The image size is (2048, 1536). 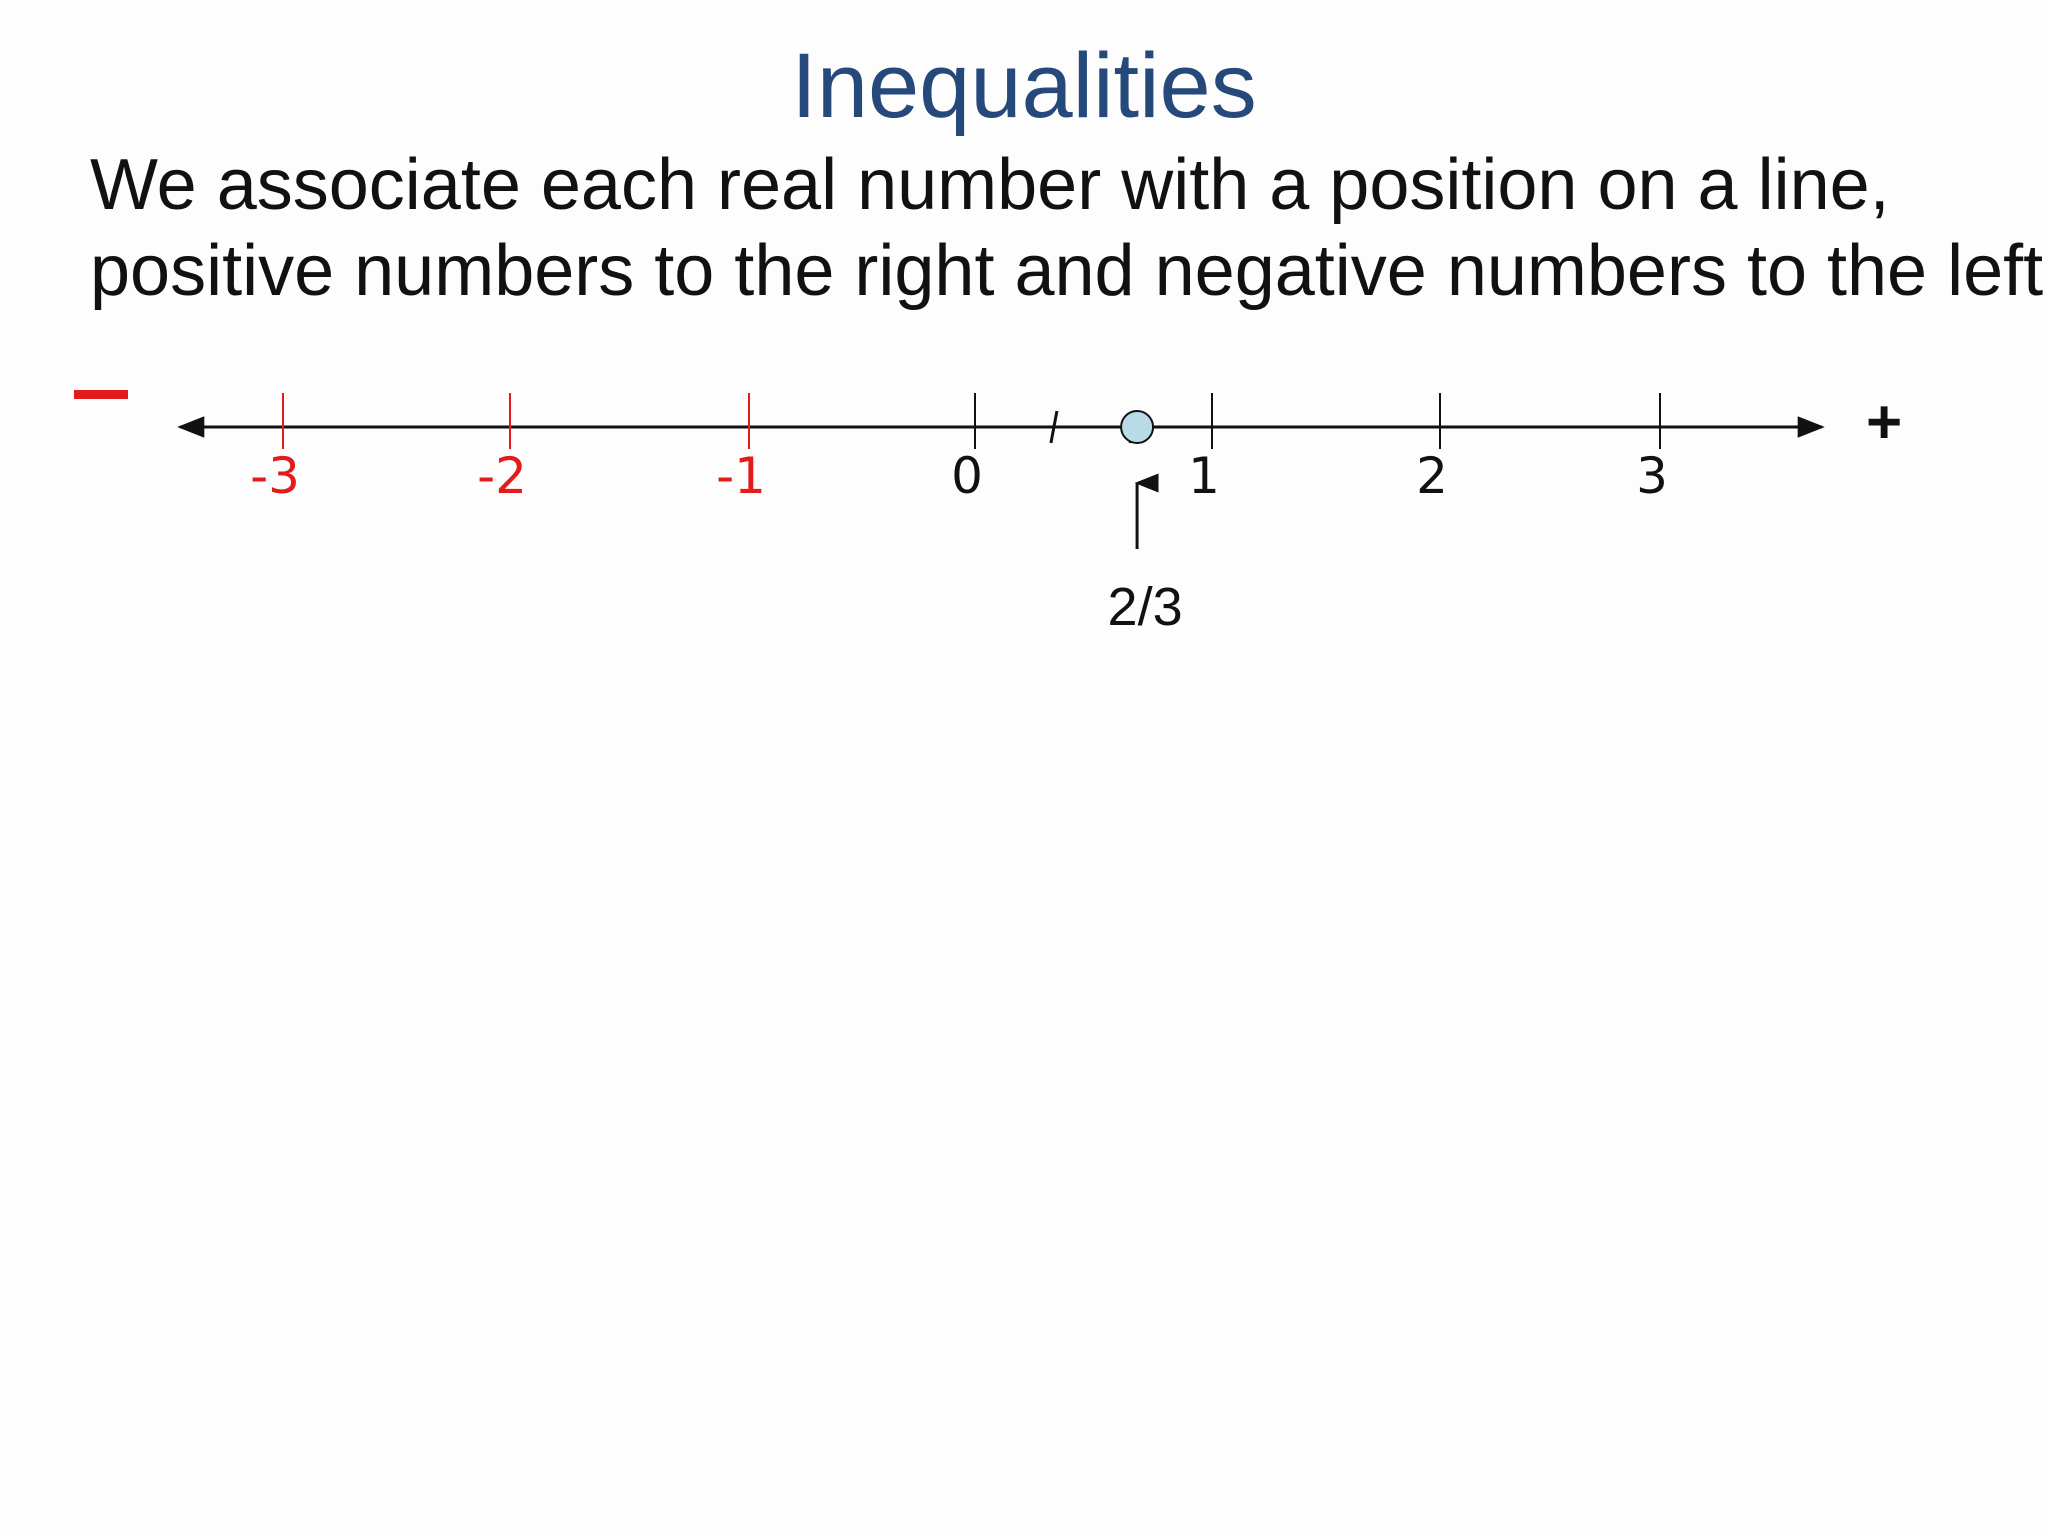 I want to click on tick-label: 1, so click(x=1204, y=476).